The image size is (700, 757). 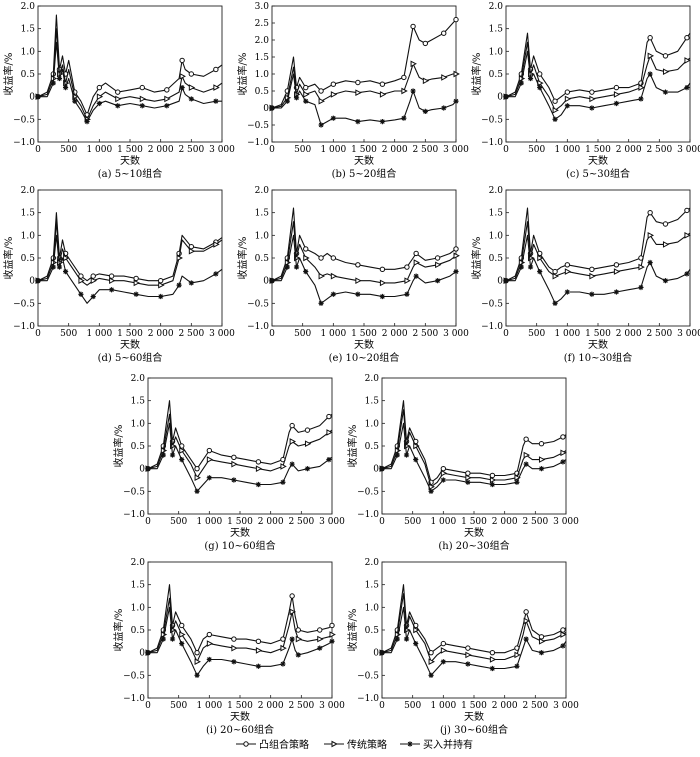 I want to click on panel-caption: (i) 20~60组合, so click(x=240, y=729).